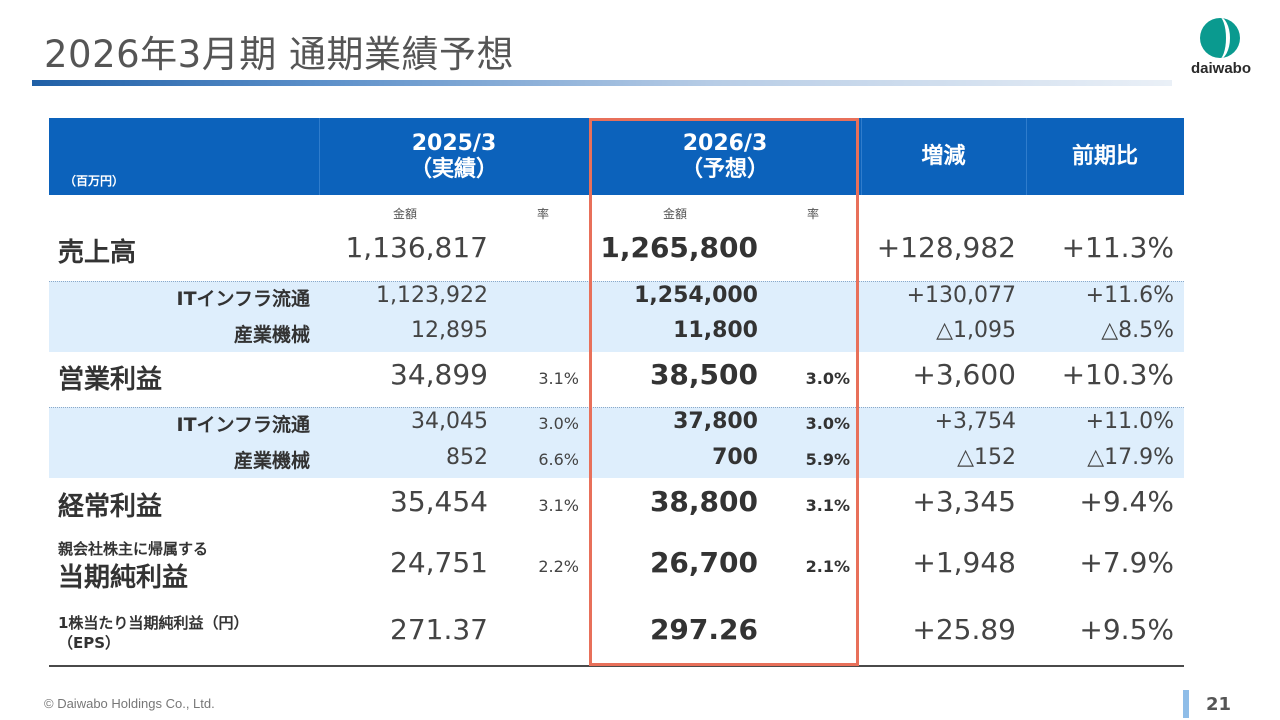 This screenshot has width=1280, height=720. Describe the element at coordinates (675, 214) in the screenshot. I see `subheader-amount-2026: 金額` at that location.